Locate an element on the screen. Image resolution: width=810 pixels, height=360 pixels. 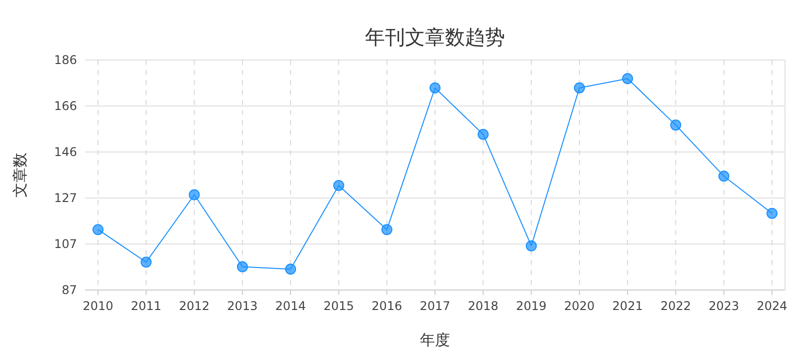
x-tick-label: 2020 is located at coordinates (579, 306).